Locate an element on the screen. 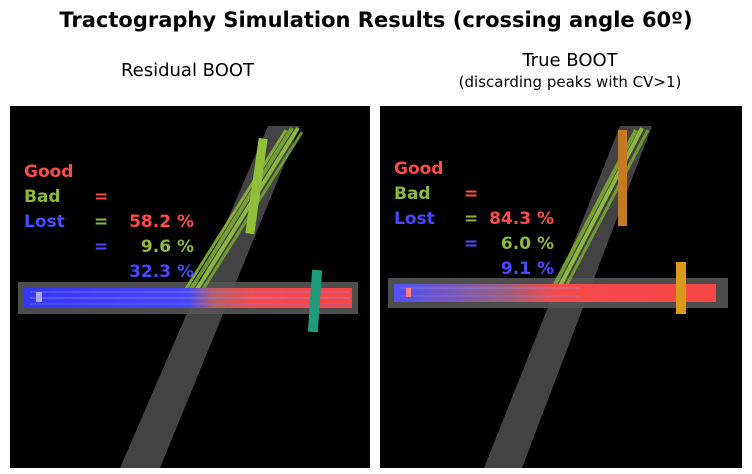 This screenshot has height=474, width=752. stat-good-value: 58.2 % is located at coordinates (161, 222).